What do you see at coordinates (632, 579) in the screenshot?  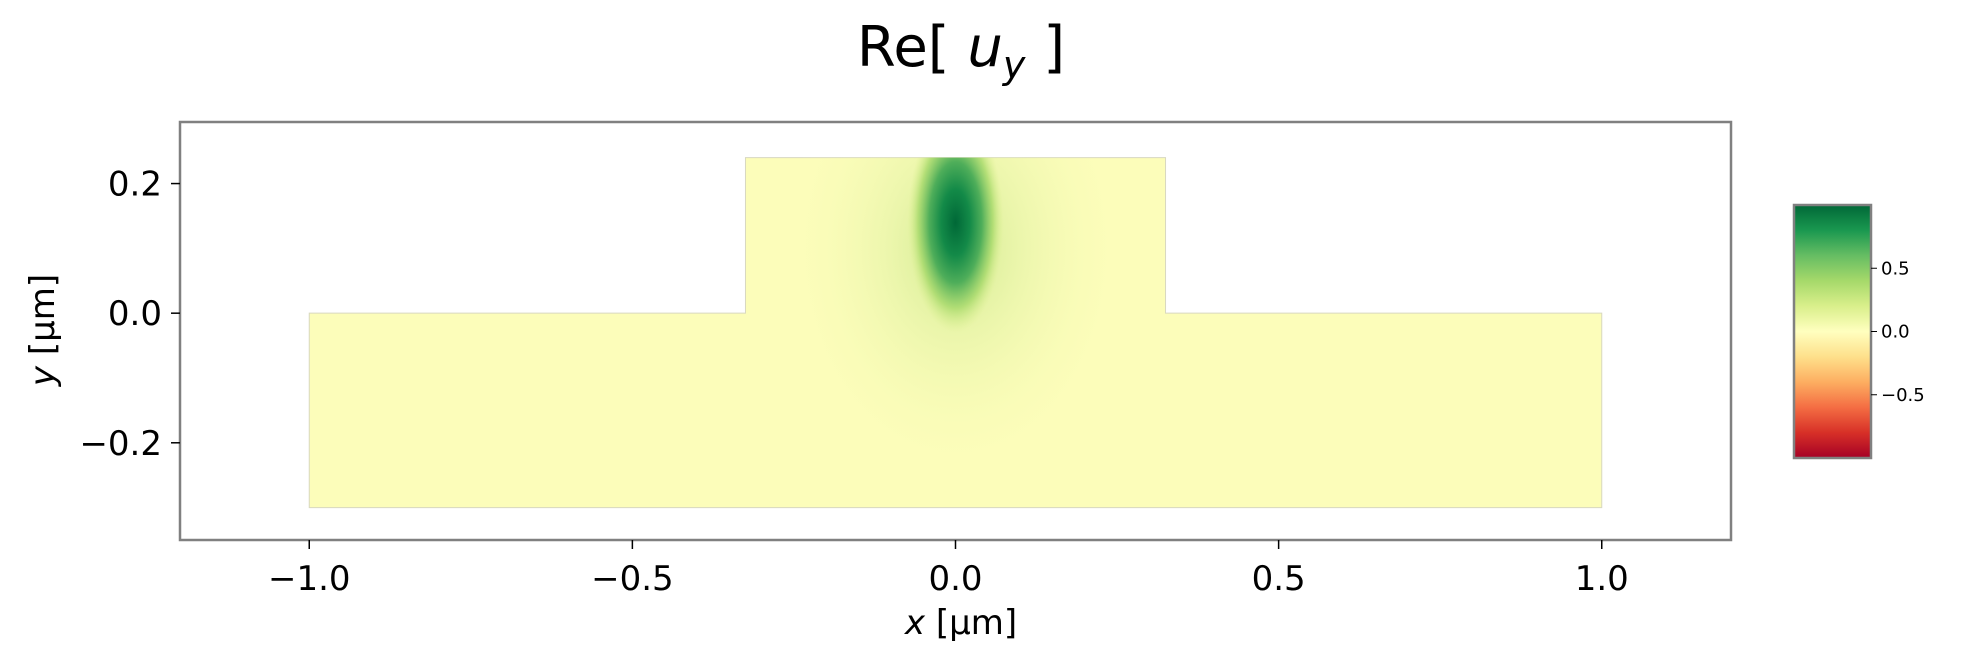 I see `x-tick-label: −0.5` at bounding box center [632, 579].